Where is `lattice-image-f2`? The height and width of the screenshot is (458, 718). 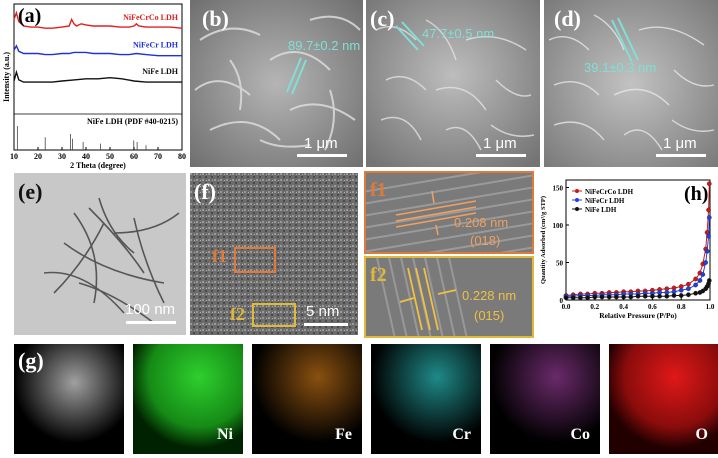 lattice-image-f2 is located at coordinates (449, 297).